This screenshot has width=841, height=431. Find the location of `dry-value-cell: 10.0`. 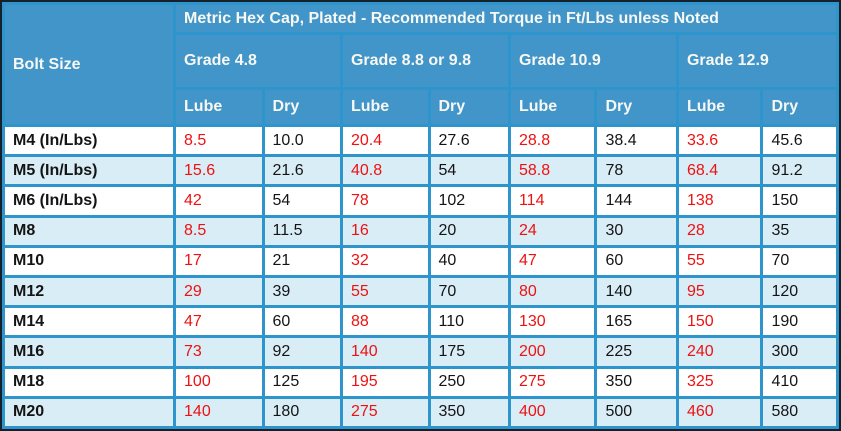

dry-value-cell: 10.0 is located at coordinates (302, 140).